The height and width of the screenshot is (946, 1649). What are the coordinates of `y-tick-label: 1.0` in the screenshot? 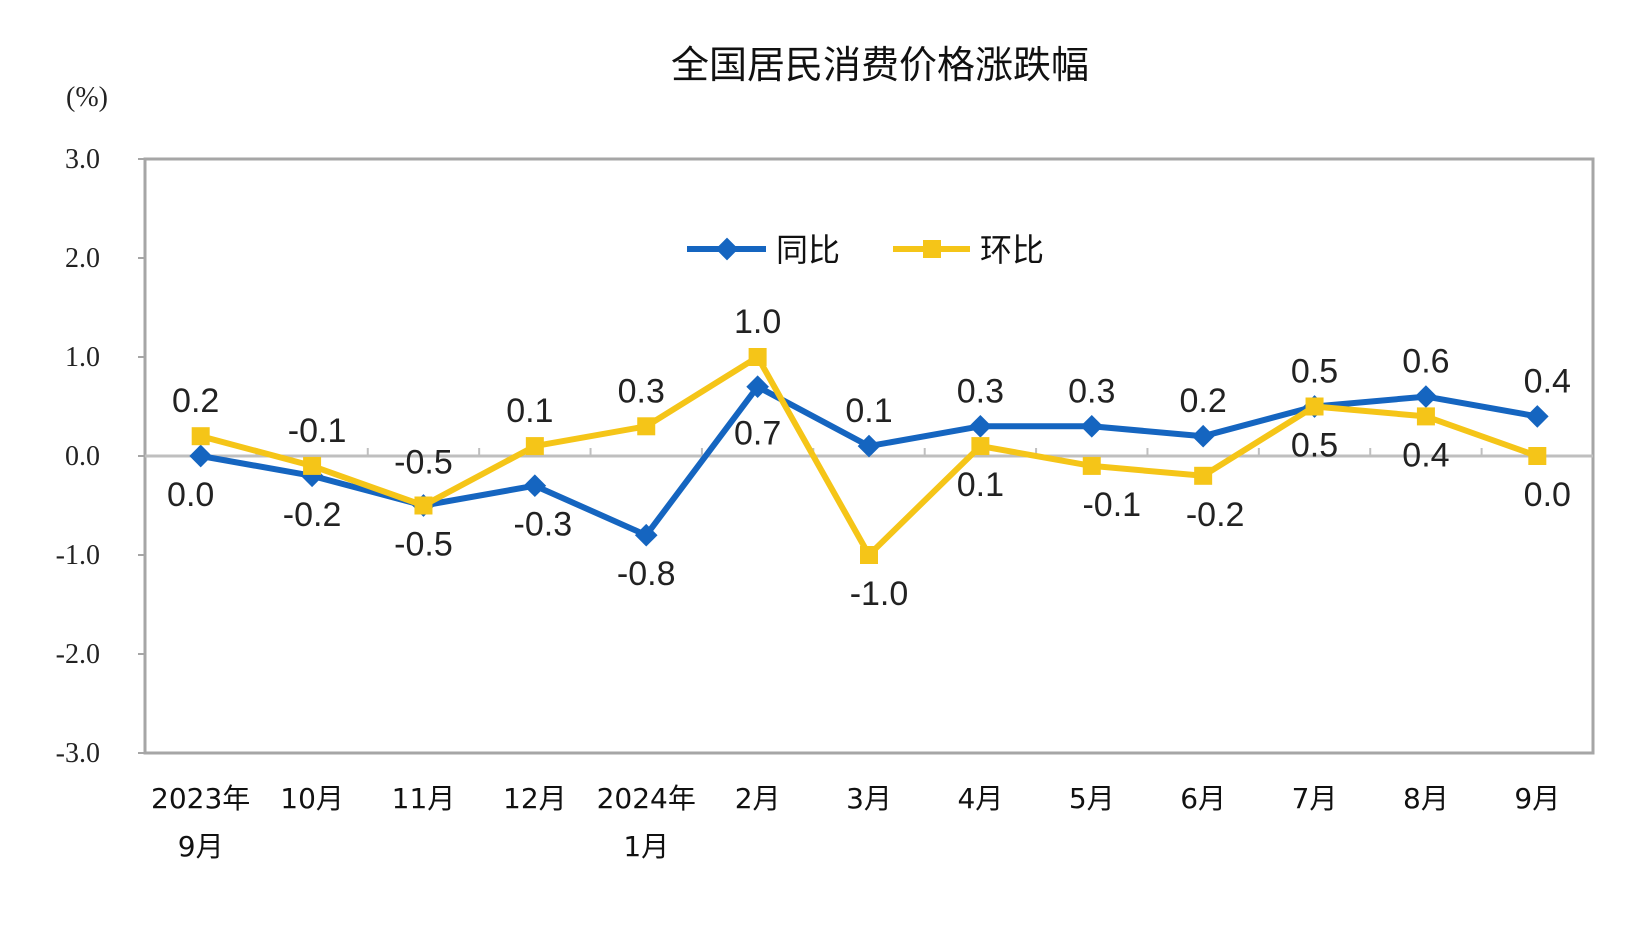 It's located at (82, 357).